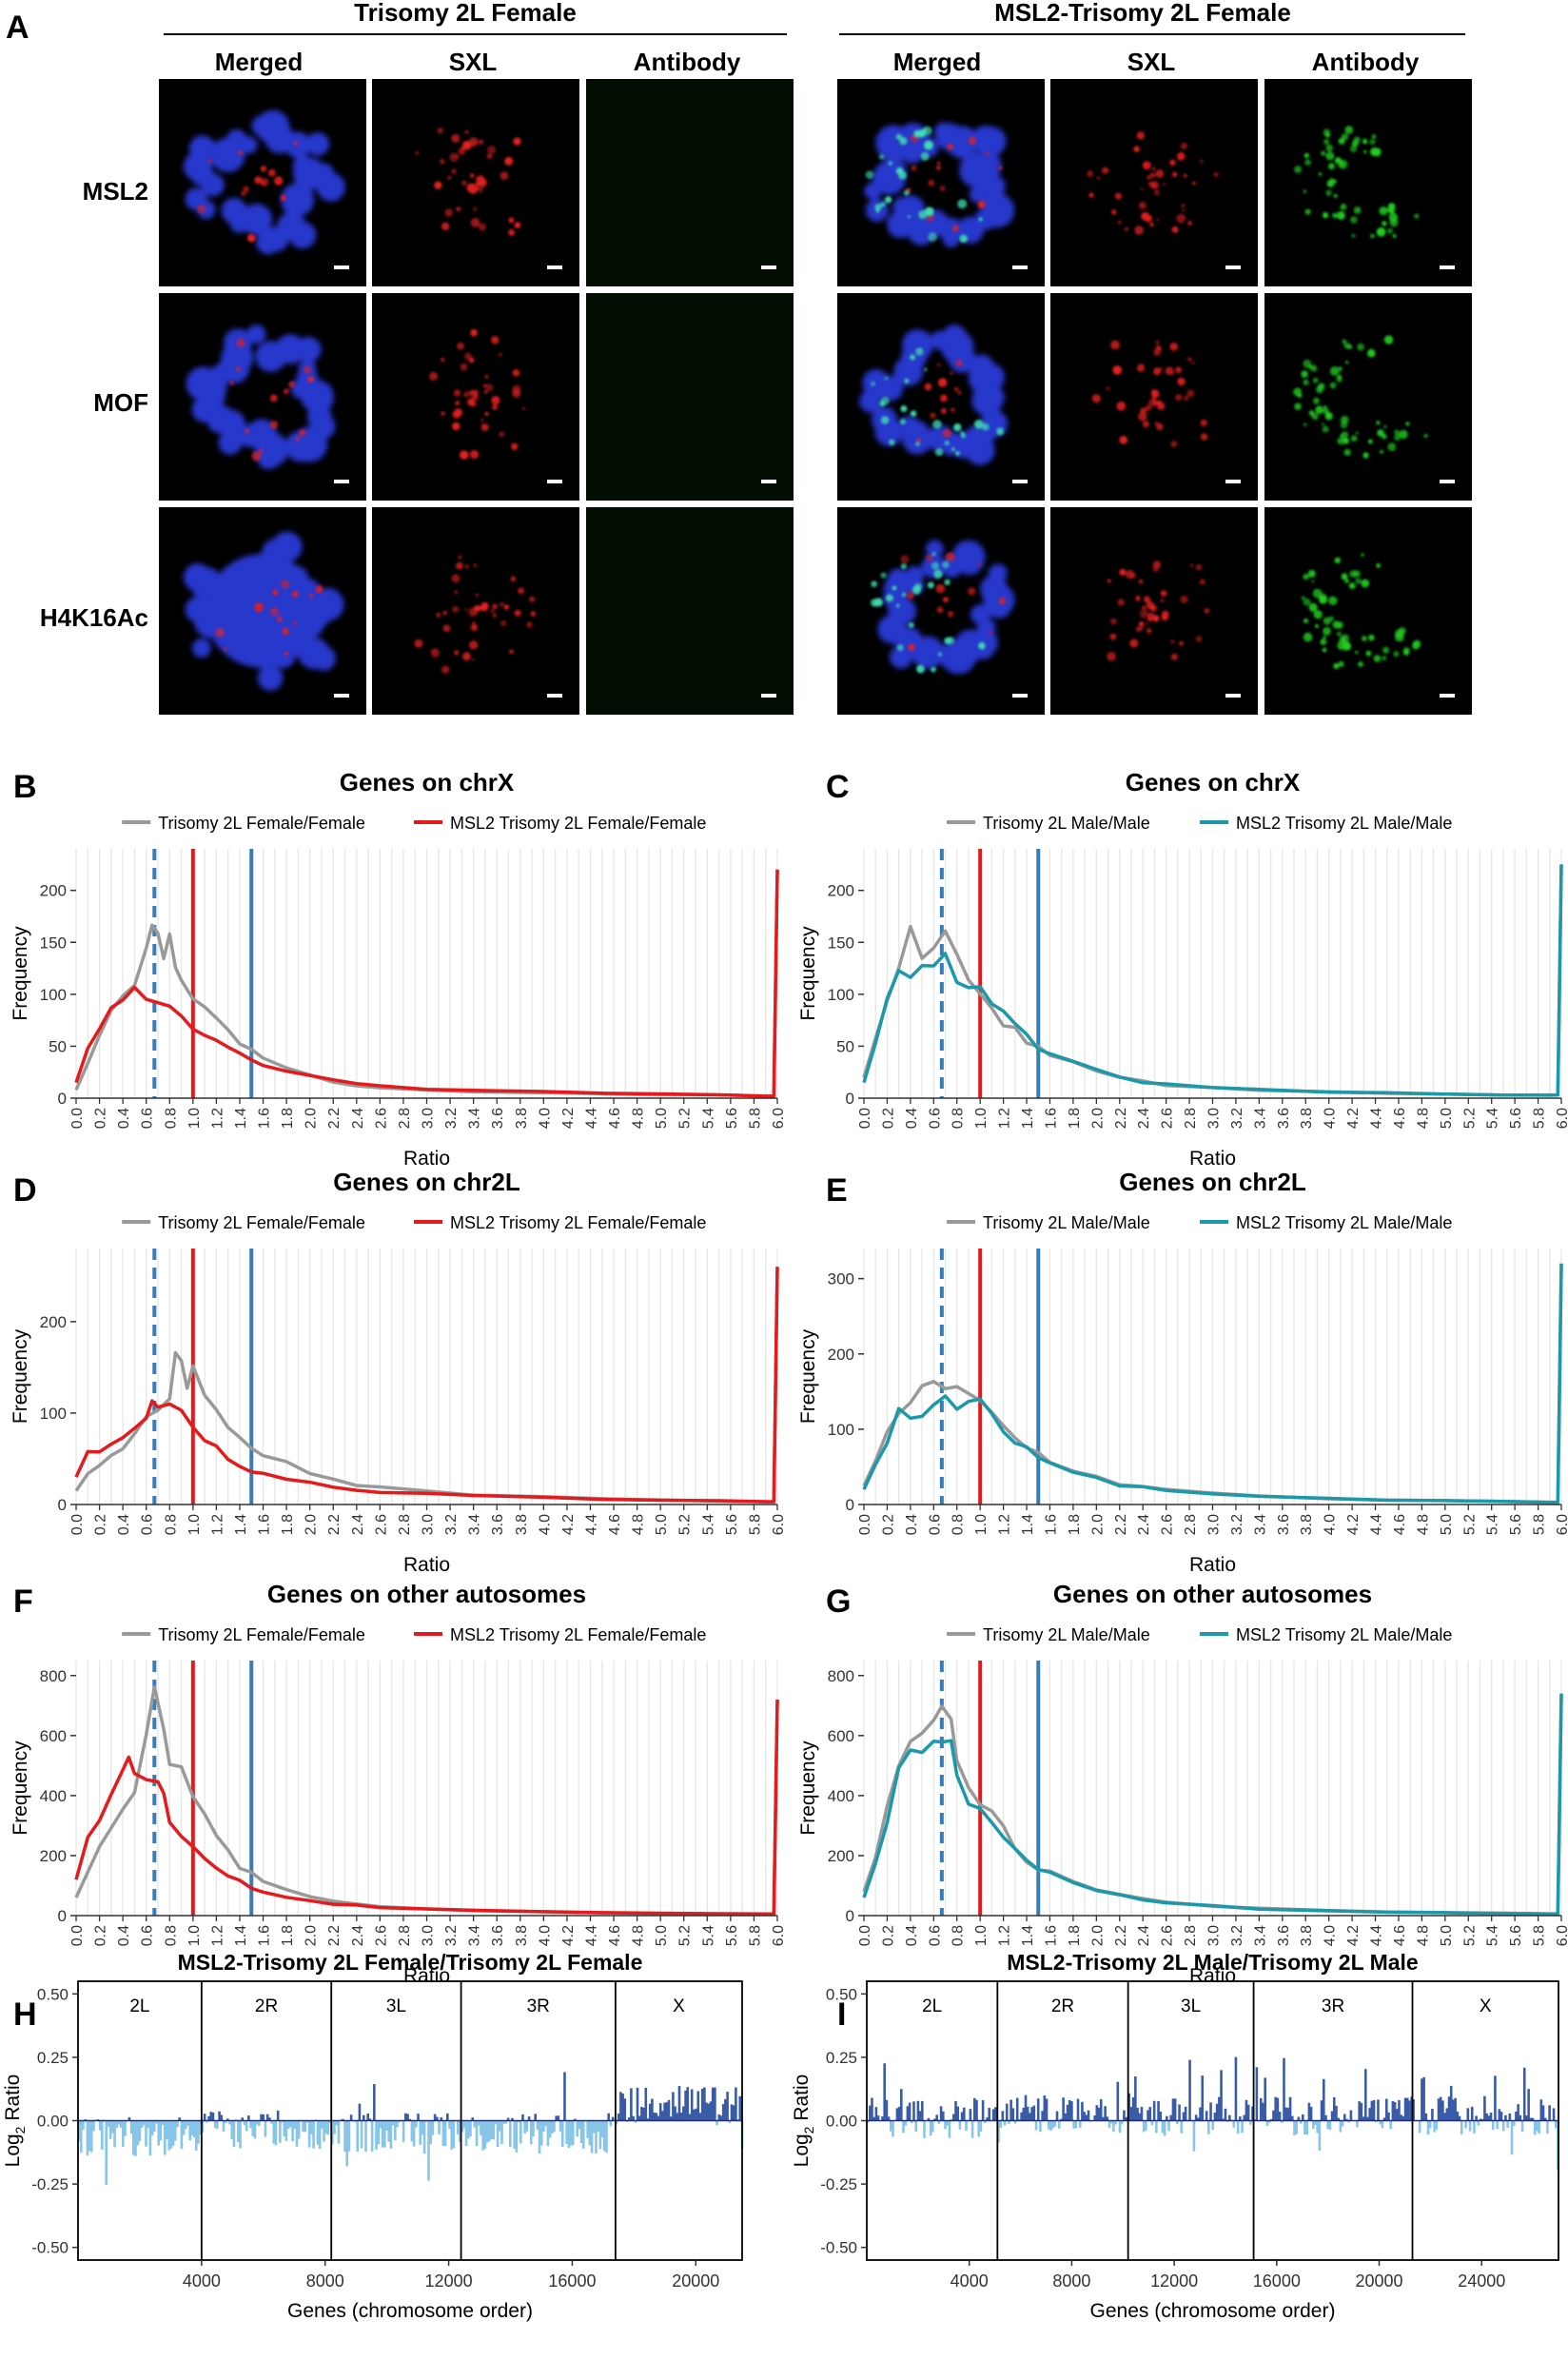  What do you see at coordinates (358, 1525) in the screenshot?
I see `x-tick-label: 2.4` at bounding box center [358, 1525].